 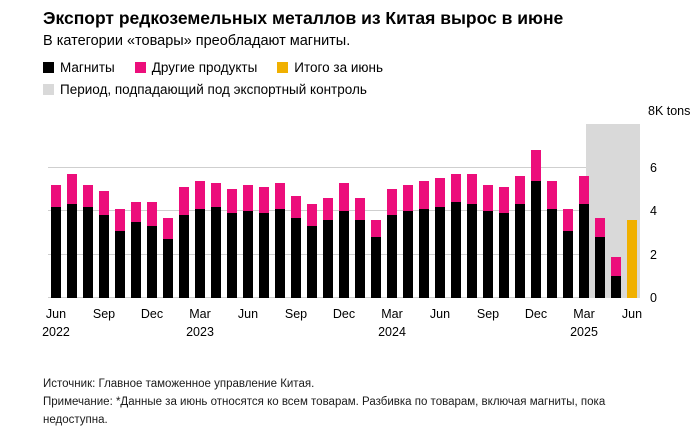 I want to click on y-tick-label: 2, so click(x=653, y=254).